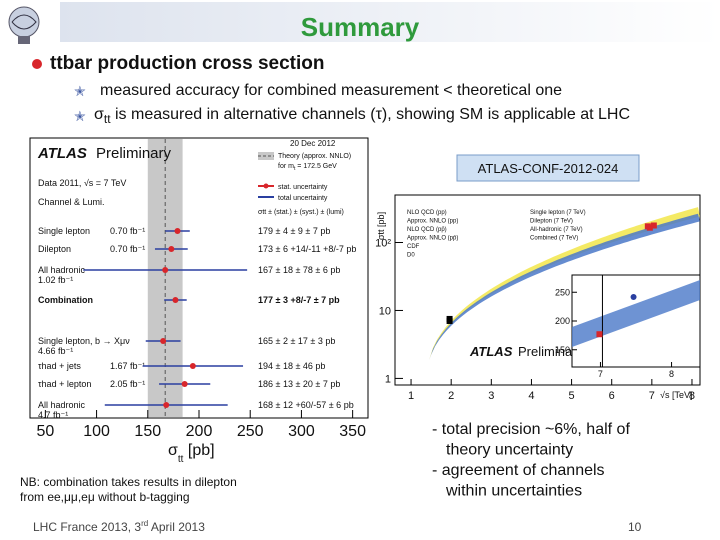 The height and width of the screenshot is (540, 720). What do you see at coordinates (554, 239) in the screenshot?
I see `legend-text: Combined (7 TeV)` at bounding box center [554, 239].